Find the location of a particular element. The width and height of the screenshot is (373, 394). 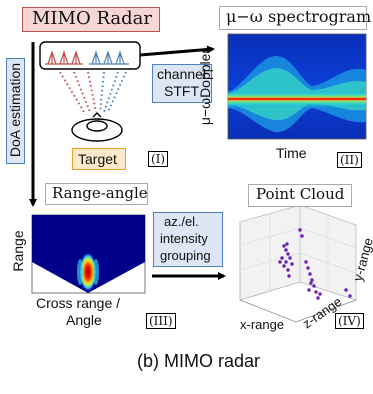

figure-caption: (b) MIMO radar is located at coordinates (199, 361).